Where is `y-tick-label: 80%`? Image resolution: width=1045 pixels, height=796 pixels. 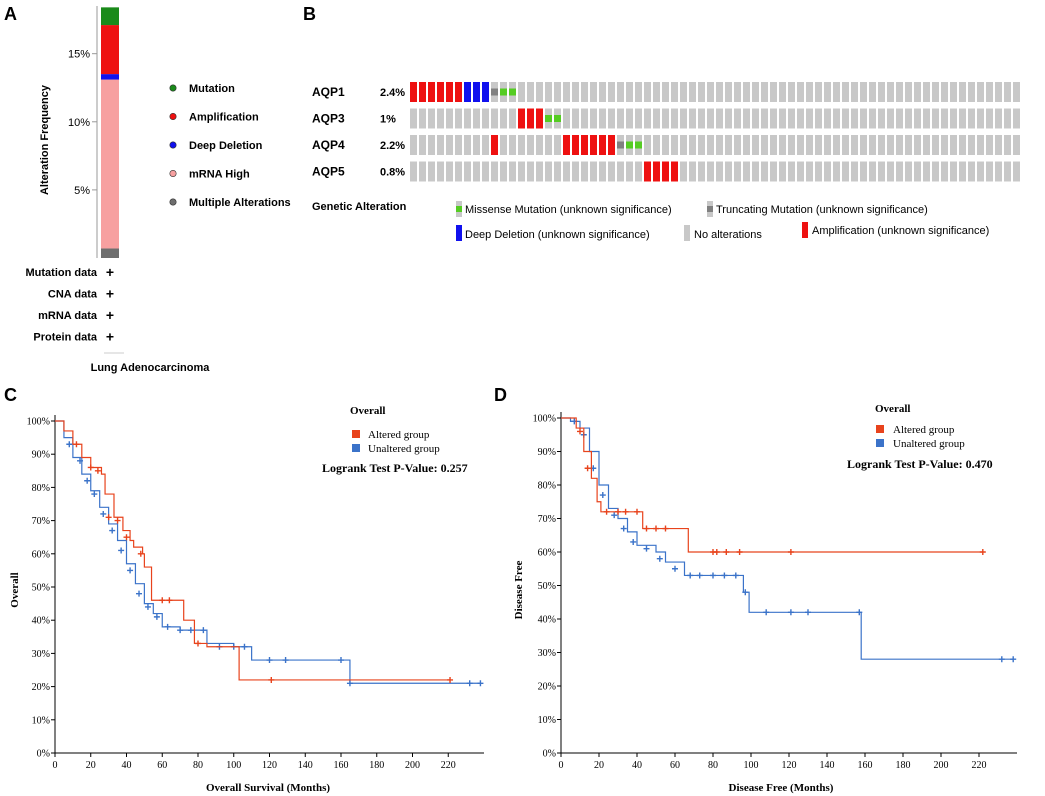
y-tick-label: 80% is located at coordinates (41, 488).